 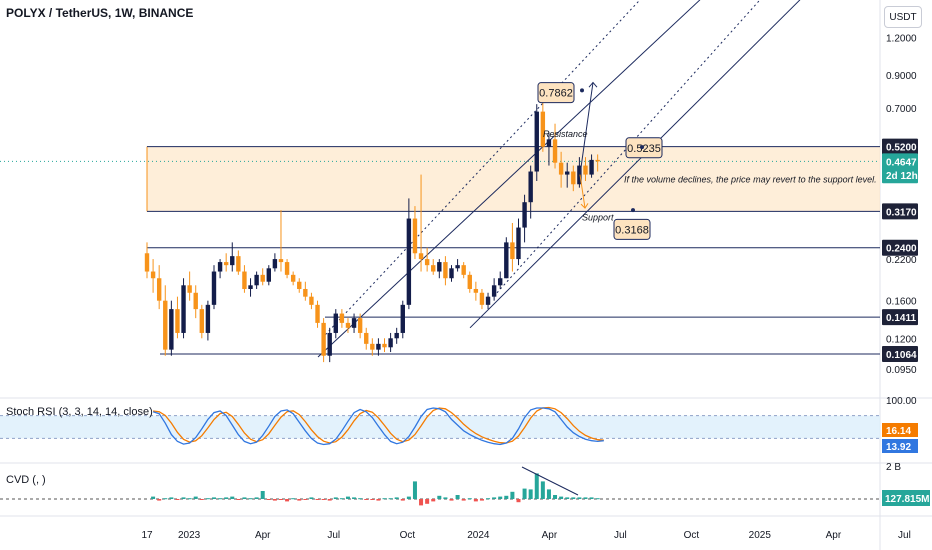 I want to click on cvd-badge-bg, so click(x=906, y=498).